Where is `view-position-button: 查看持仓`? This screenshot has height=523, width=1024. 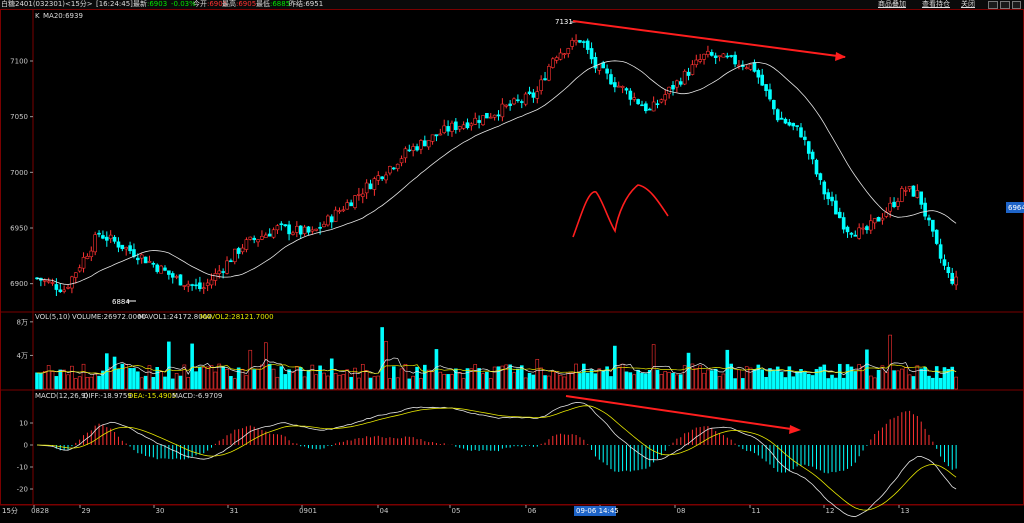 view-position-button: 查看持仓 is located at coordinates (936, 4).